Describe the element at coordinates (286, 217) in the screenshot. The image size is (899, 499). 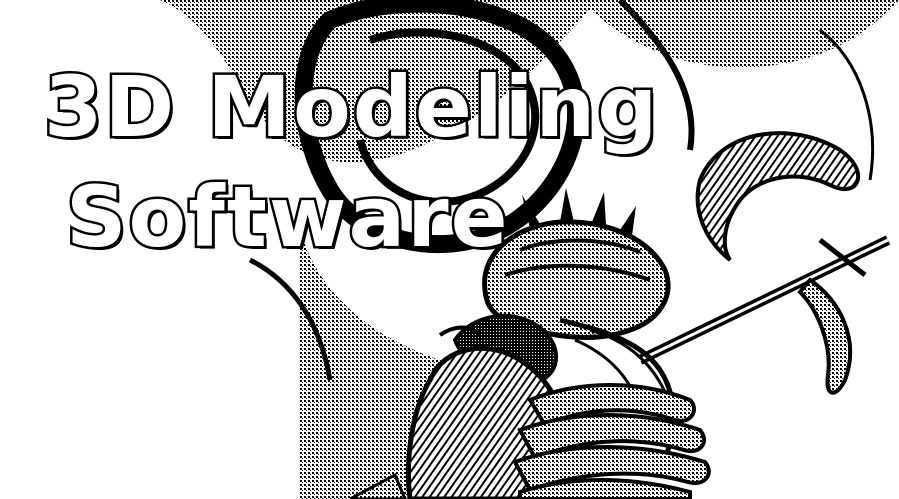
I see `title-line-2: Software` at that location.